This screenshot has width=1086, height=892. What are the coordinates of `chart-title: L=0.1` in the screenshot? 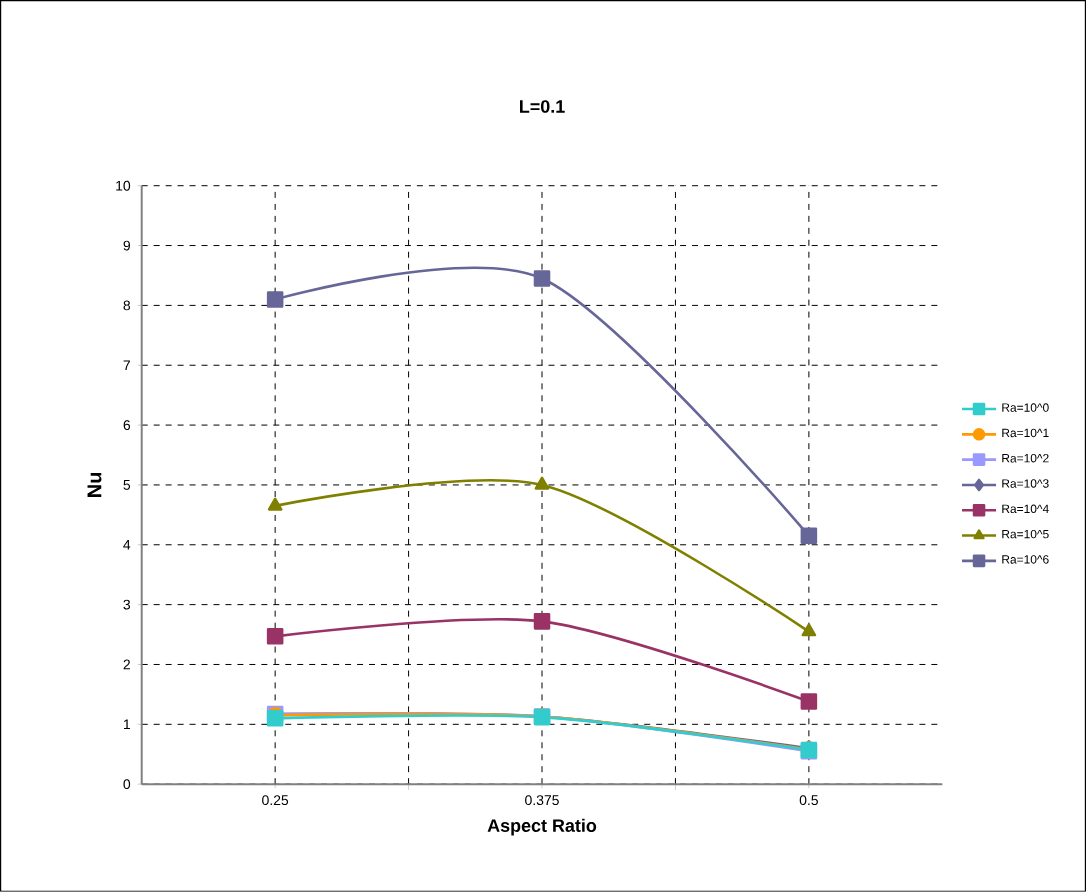 It's located at (542, 106).